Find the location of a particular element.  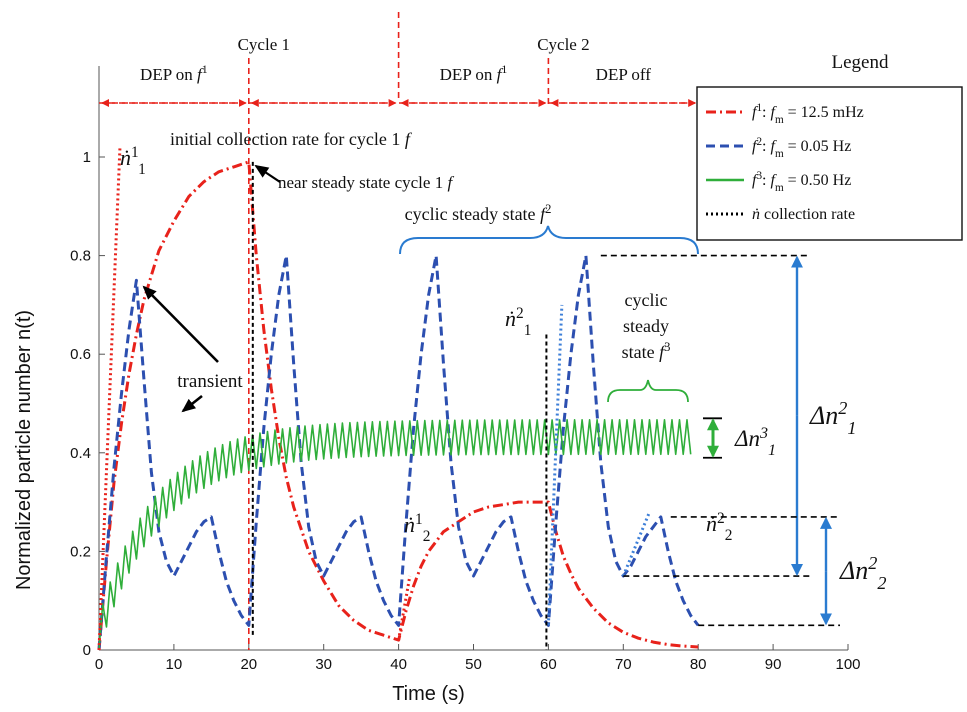

annotation-cyclic-f2-part: cyclic steady state is located at coordinates (472, 214).